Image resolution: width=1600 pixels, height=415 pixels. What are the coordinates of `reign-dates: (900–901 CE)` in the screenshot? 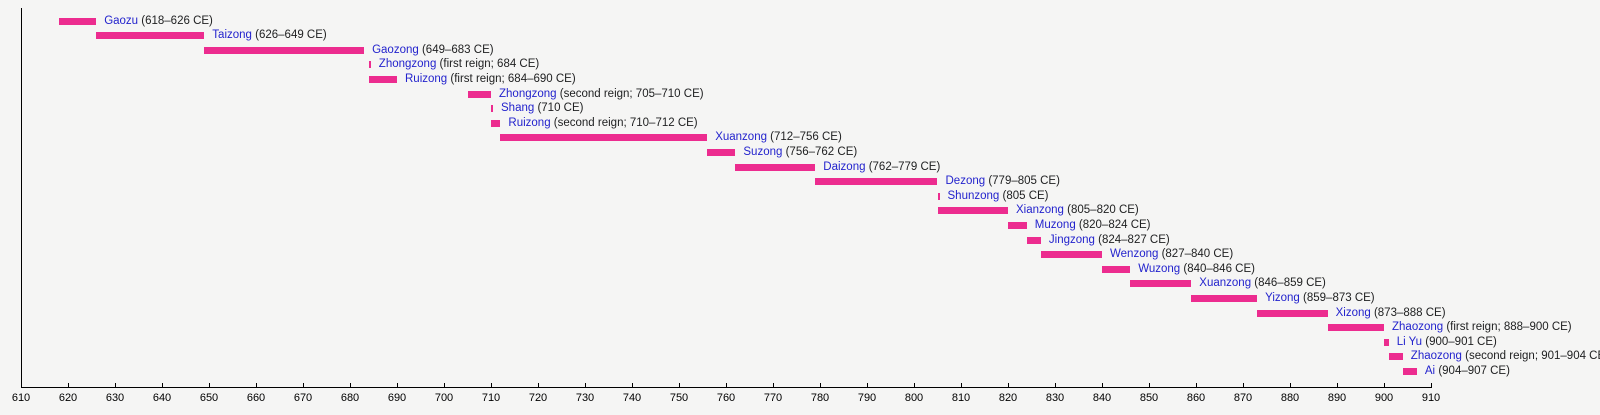 It's located at (1459, 342).